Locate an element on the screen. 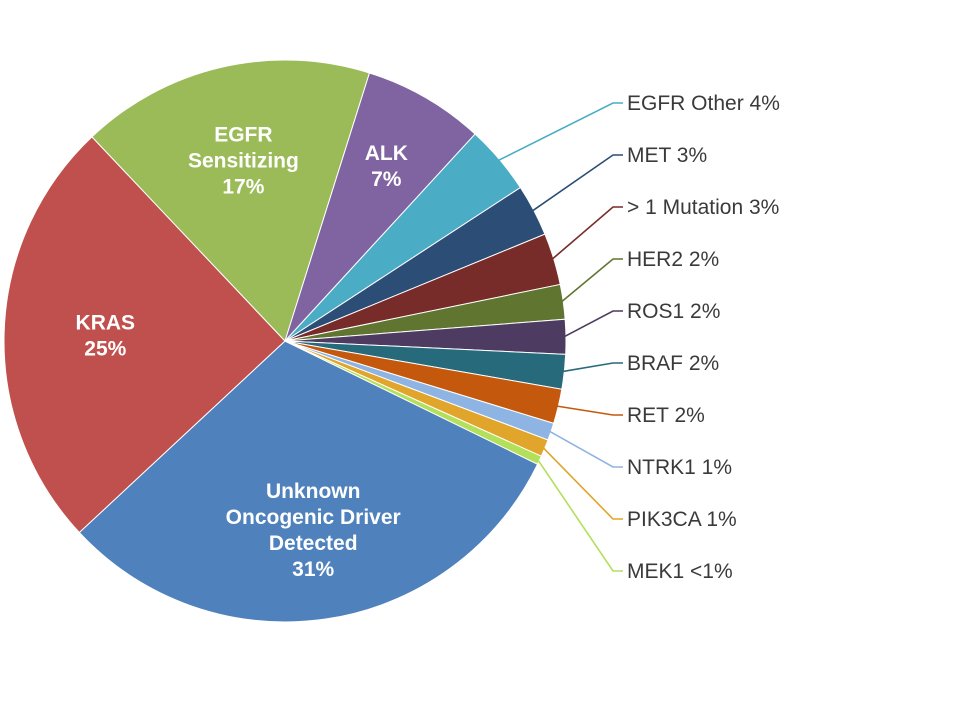  slice-label-ntrk1: NTRK1 1% is located at coordinates (679, 467).